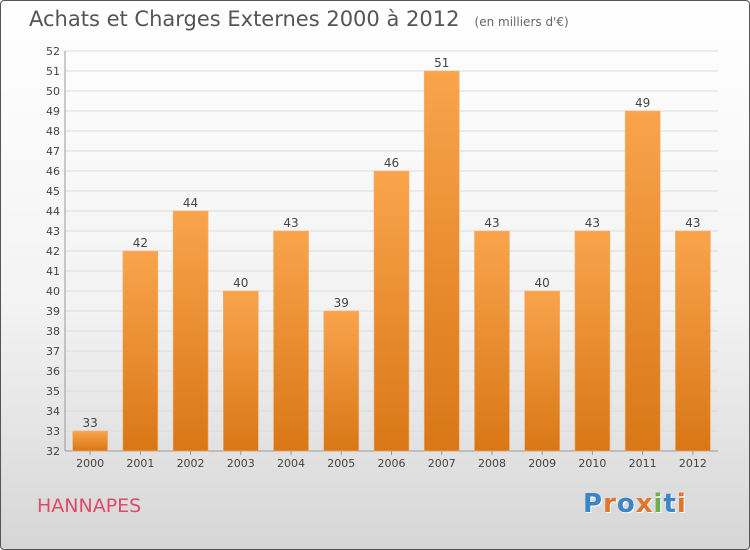  I want to click on proxiti-logo: Proxiti, so click(635, 504).